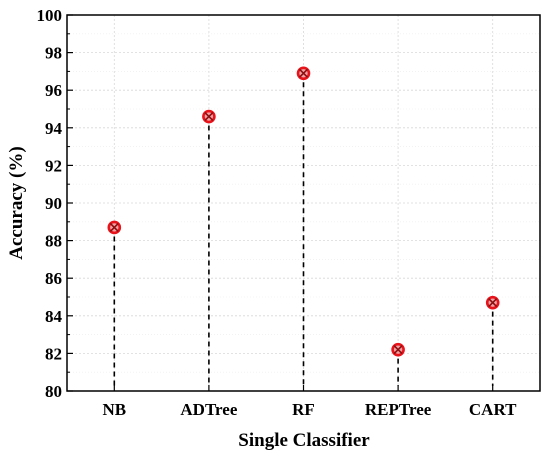 This screenshot has width=550, height=462. Describe the element at coordinates (53, 391) in the screenshot. I see `y-tick-label: 80` at that location.